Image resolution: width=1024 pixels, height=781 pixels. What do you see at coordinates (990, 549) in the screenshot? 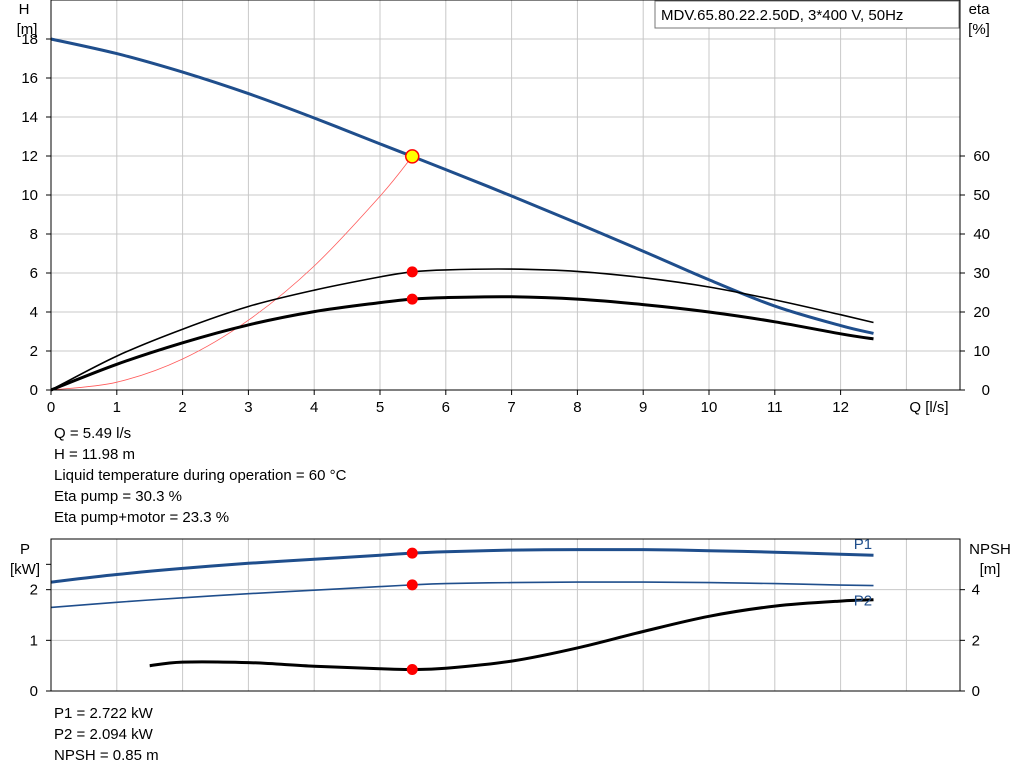
I see `bottom-y2-label-line1: NPSH` at bounding box center [990, 549].